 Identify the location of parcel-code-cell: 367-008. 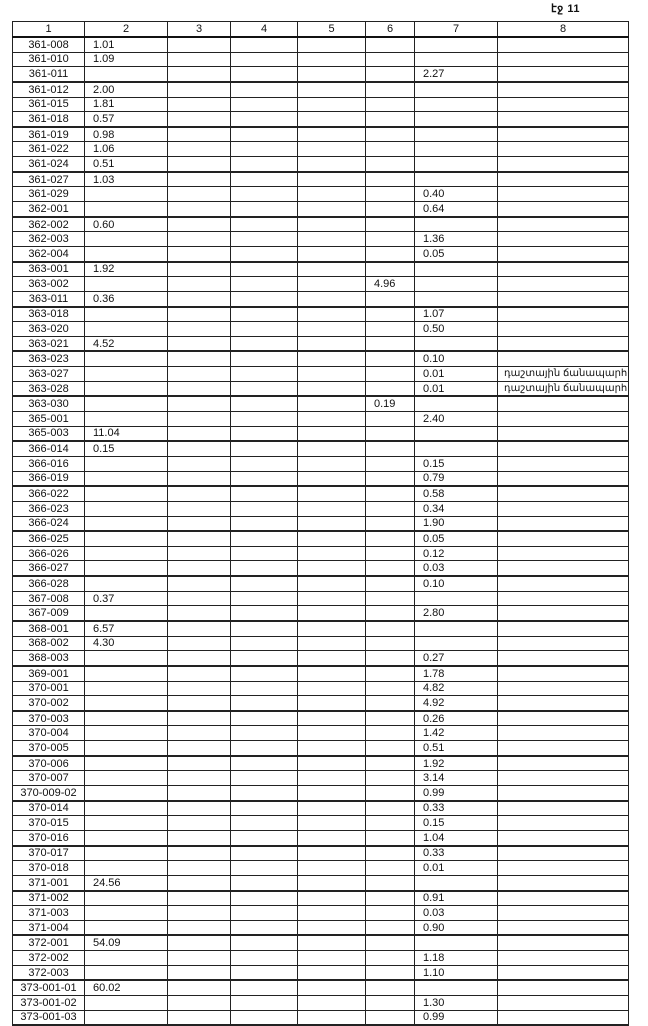
(48, 598).